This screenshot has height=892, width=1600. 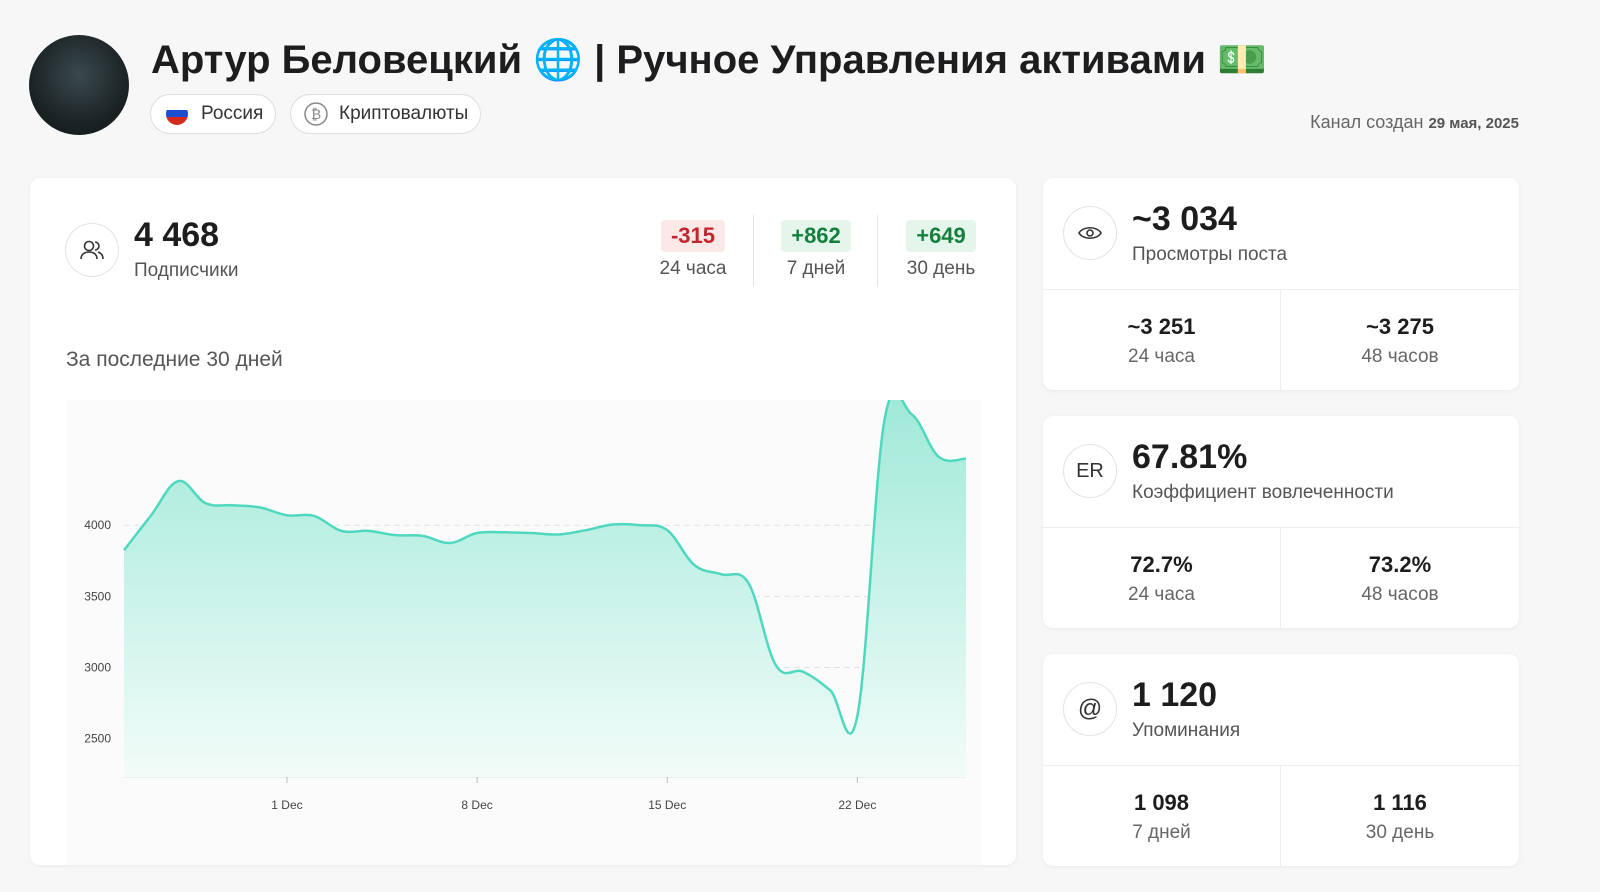 I want to click on created-label: Канал создан, so click(x=1367, y=122).